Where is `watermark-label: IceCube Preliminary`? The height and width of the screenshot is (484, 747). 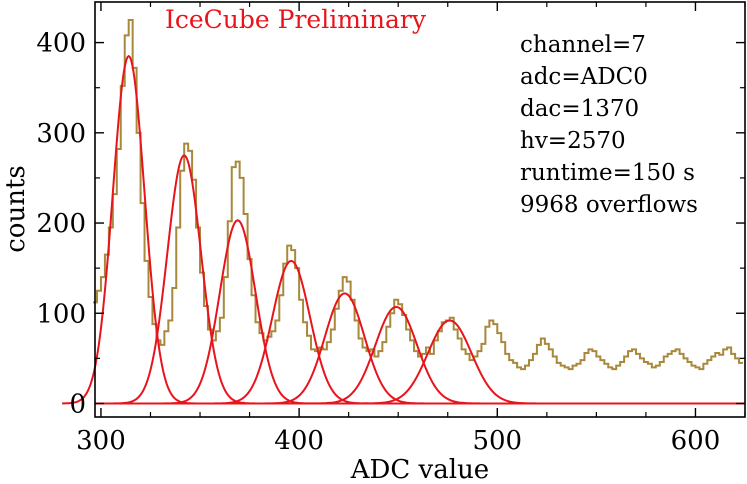
watermark-label: IceCube Preliminary is located at coordinates (296, 19).